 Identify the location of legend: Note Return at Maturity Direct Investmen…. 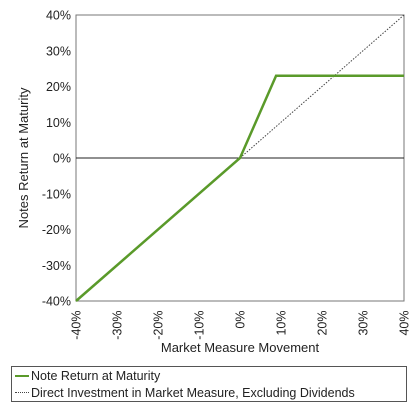
(209, 384).